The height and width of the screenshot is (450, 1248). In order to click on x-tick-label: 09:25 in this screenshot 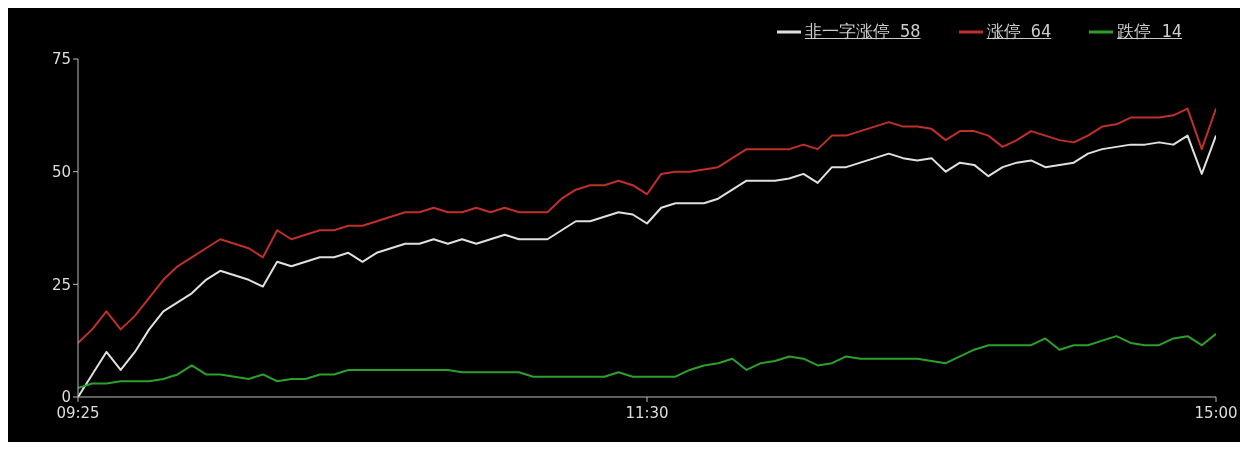, I will do `click(78, 413)`.